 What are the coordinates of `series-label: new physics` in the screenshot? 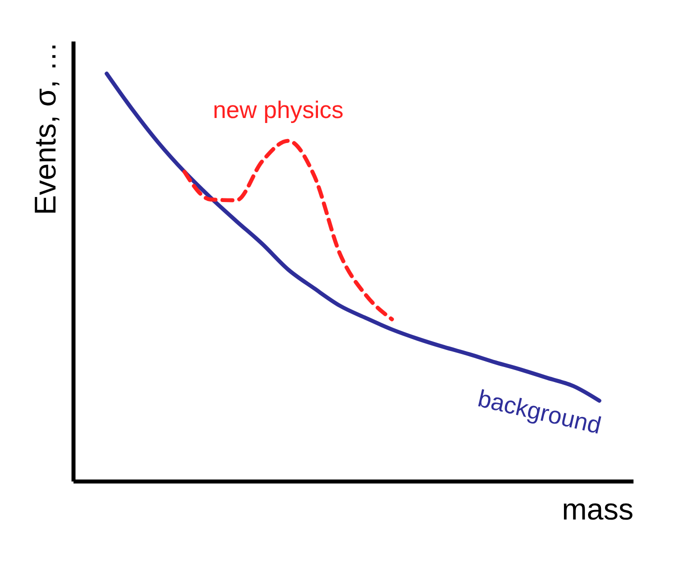 It's located at (278, 110).